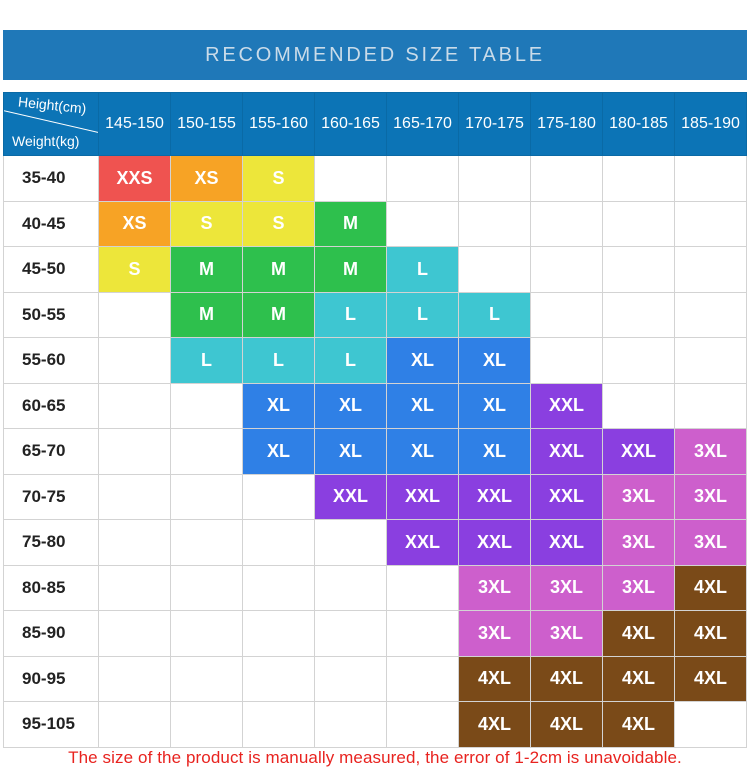 The image size is (750, 781). I want to click on weight-label: 45-50, so click(51, 269).